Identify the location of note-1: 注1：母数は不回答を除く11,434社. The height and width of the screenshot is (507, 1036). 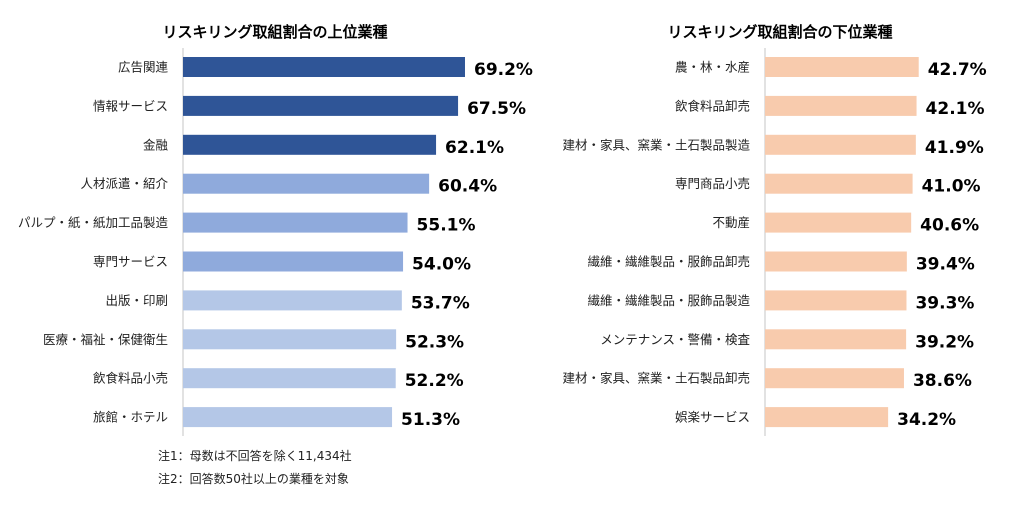
(255, 456).